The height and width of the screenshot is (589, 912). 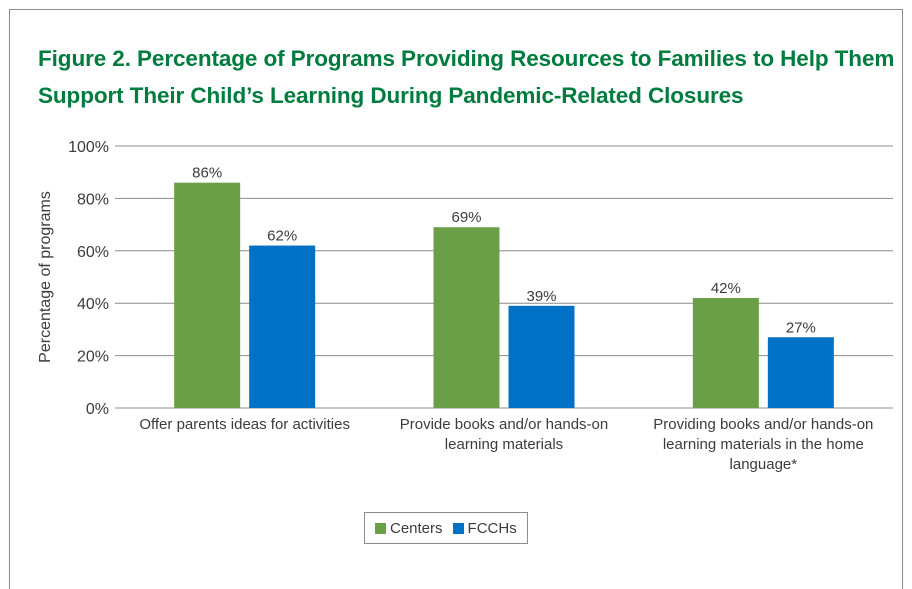 I want to click on data-label: 69%, so click(x=466, y=217).